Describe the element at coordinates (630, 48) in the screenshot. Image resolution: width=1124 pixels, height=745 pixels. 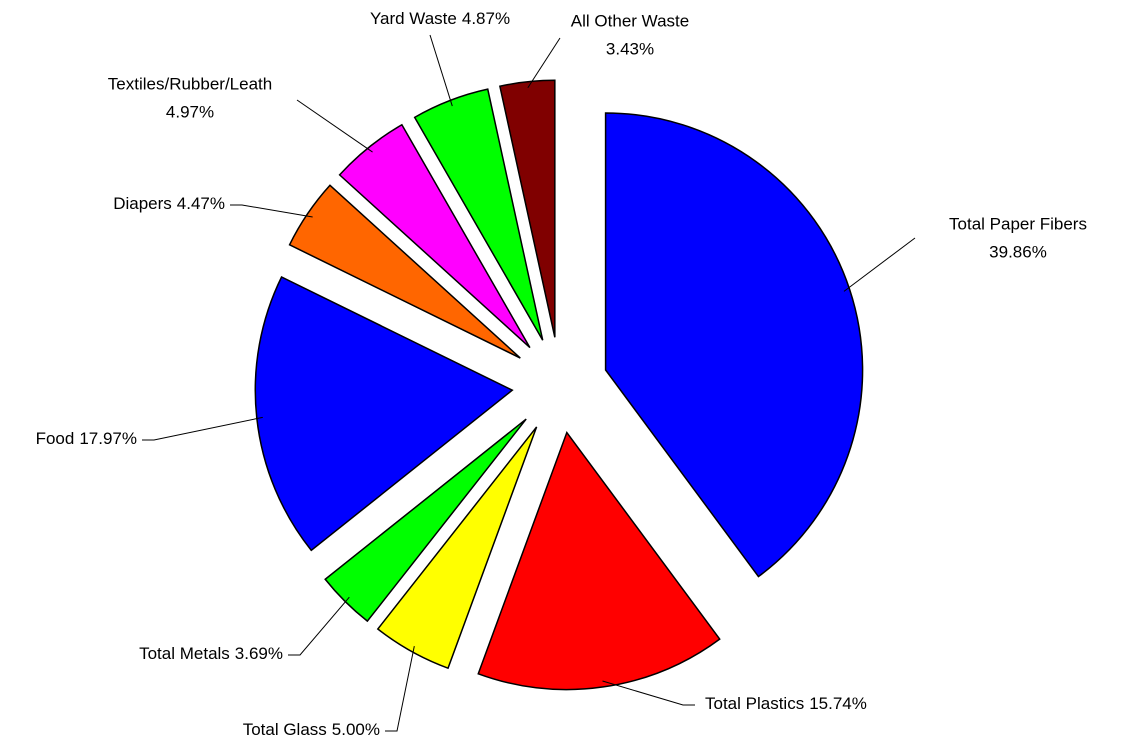
I see `slice-value-label: 3.43%` at that location.